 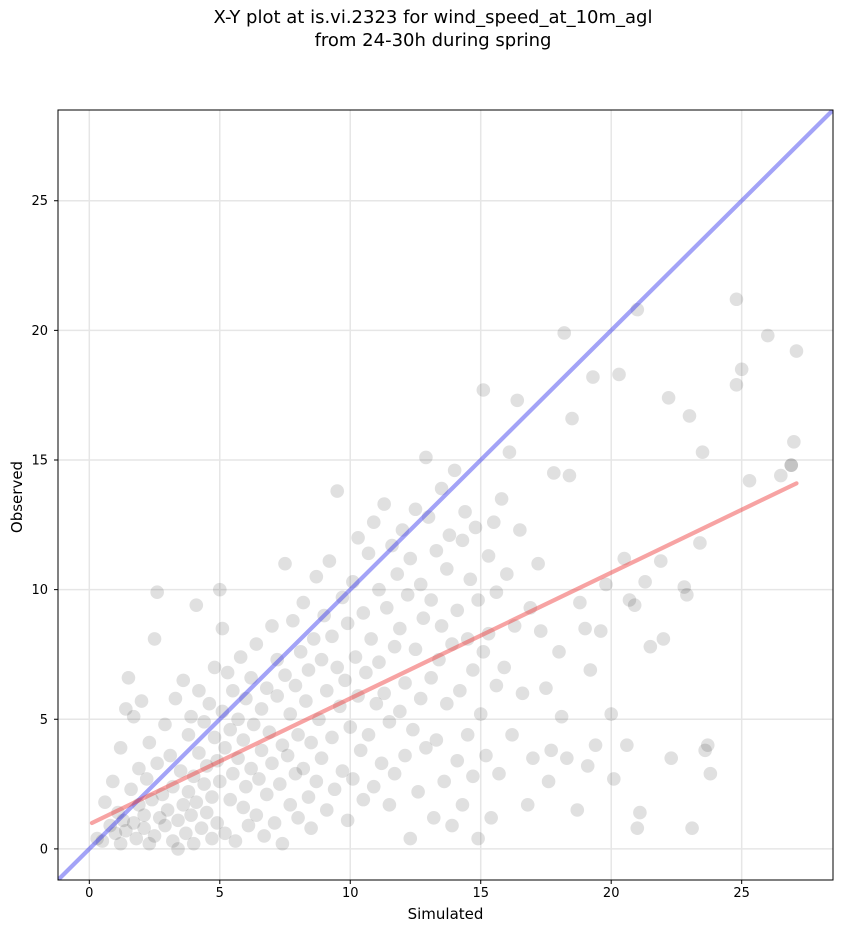 What do you see at coordinates (44, 849) in the screenshot?
I see `y-tick-label: 0` at bounding box center [44, 849].